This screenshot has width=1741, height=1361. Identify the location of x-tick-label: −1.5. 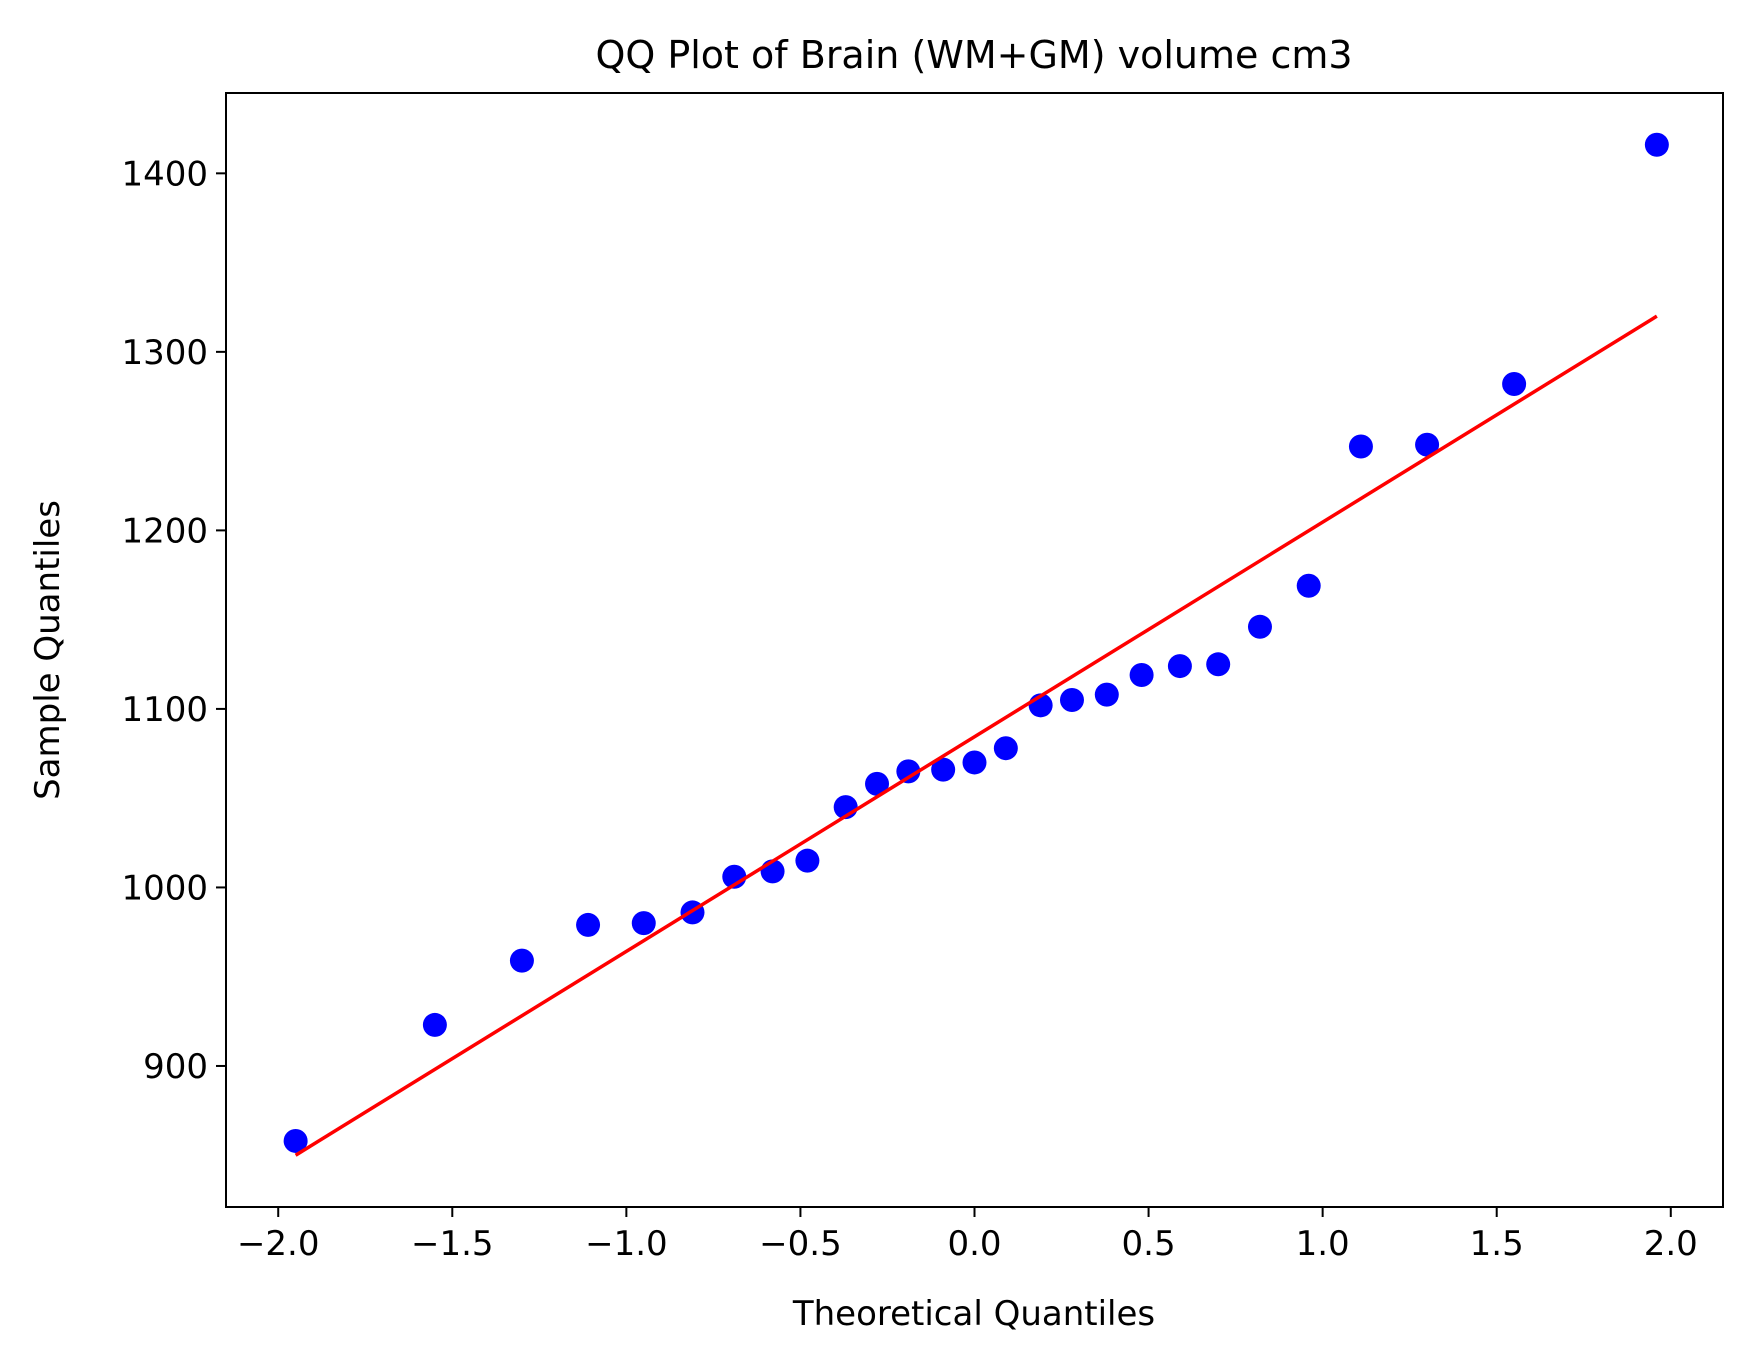
(452, 1244).